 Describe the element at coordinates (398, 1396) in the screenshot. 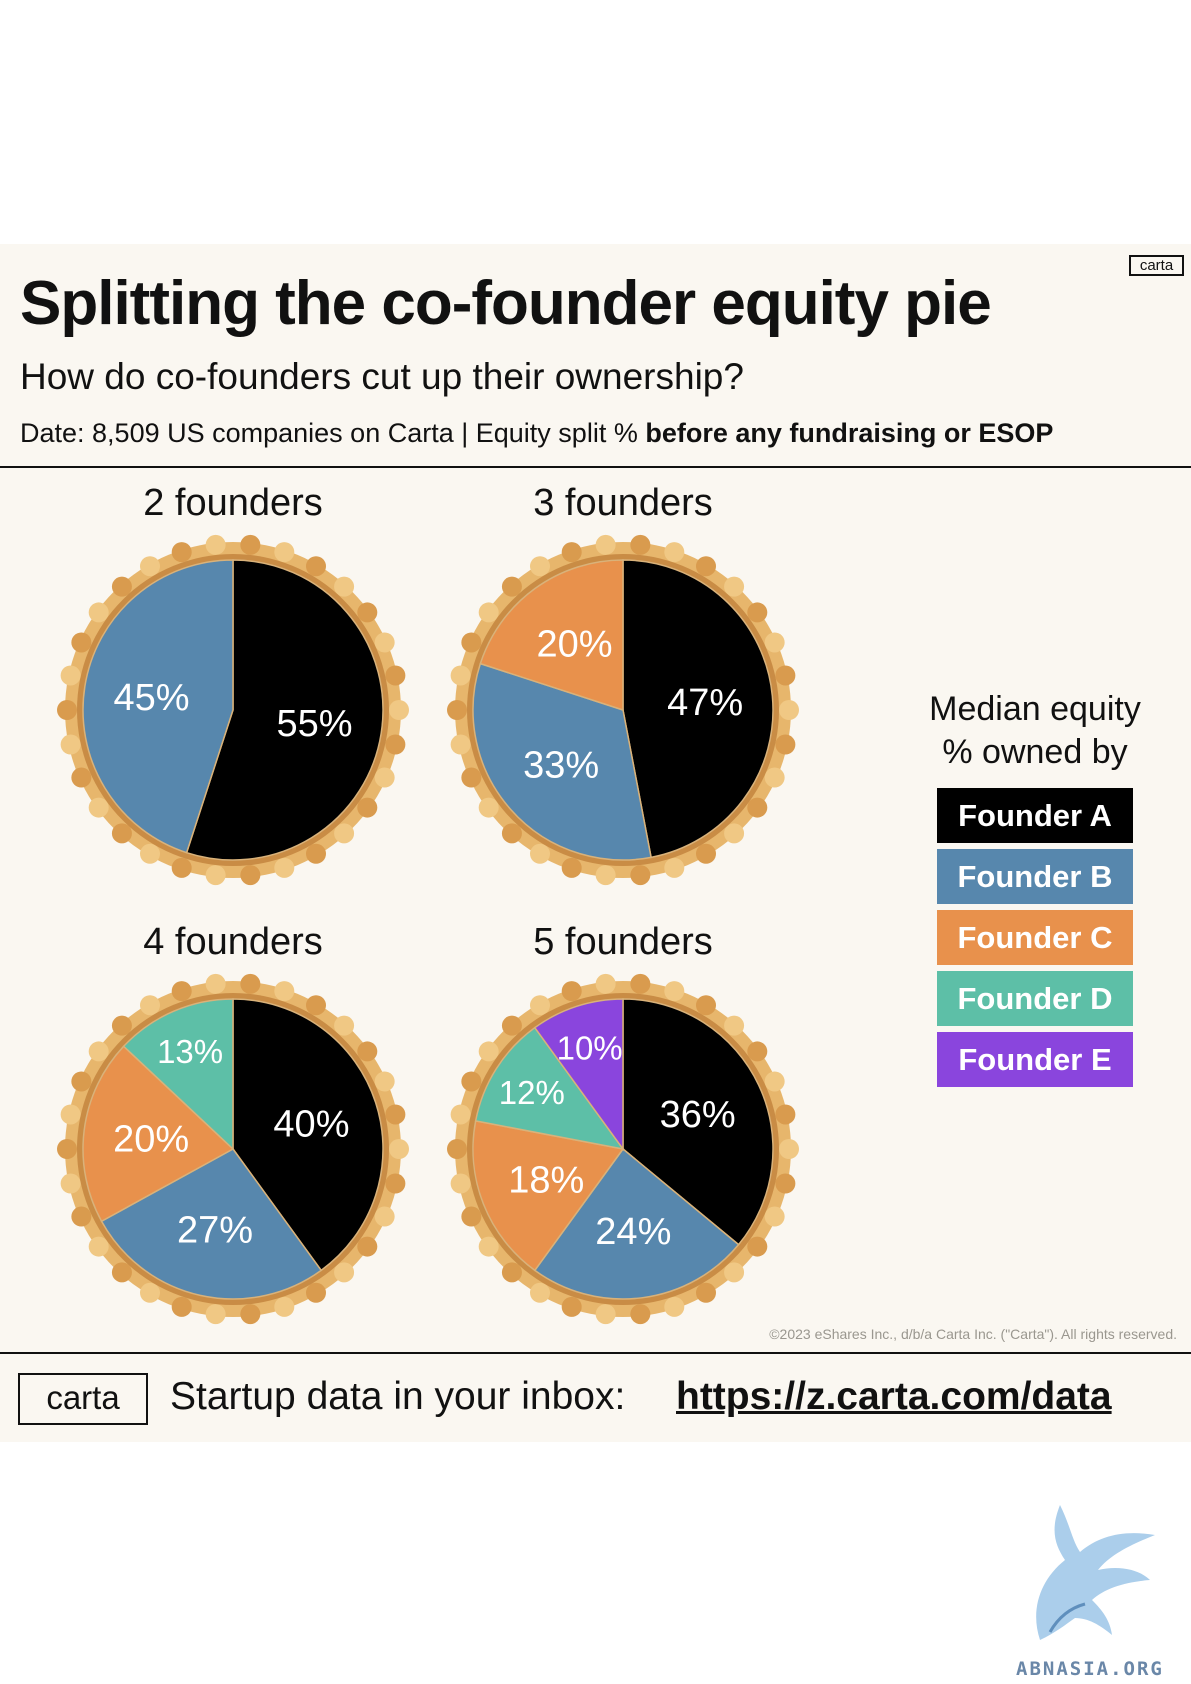

I see `footer-text: Startup data in your inbox:` at that location.